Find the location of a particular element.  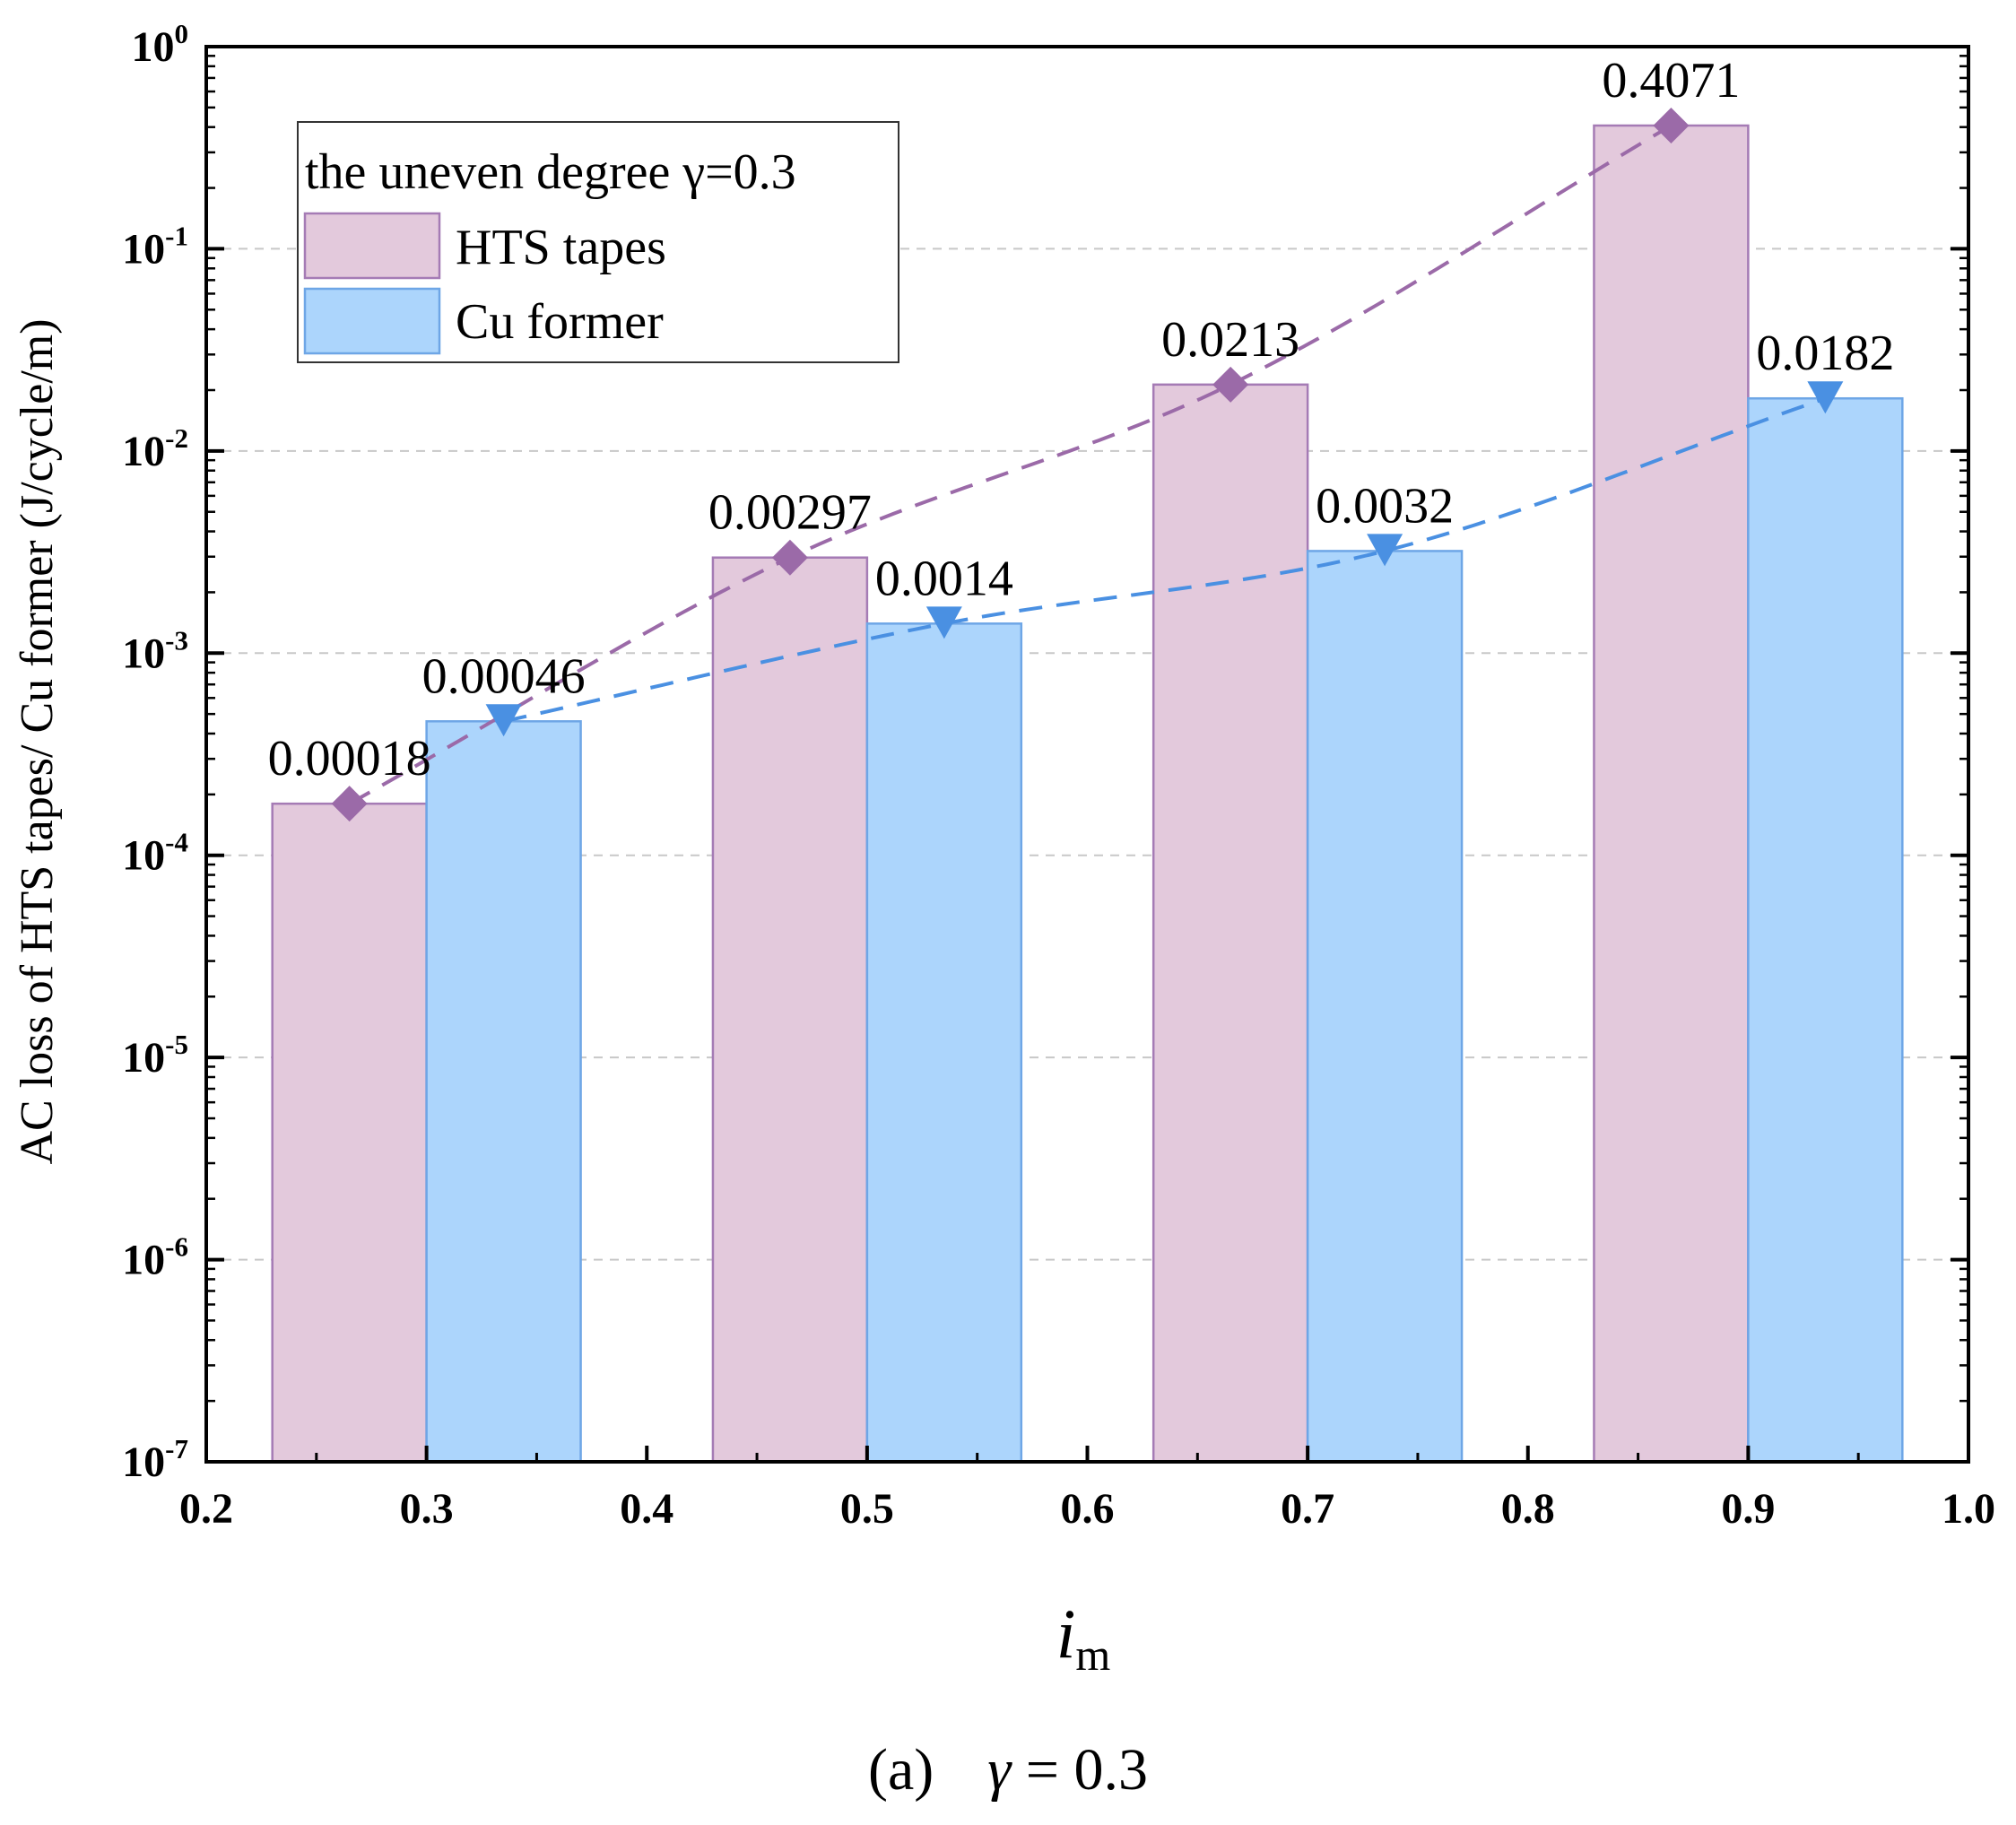

x-axis-ticks: 0.2 0.3 0.4 0.5 0.6 0.7 0.8 0.9 1.0 is located at coordinates (1087, 1489).